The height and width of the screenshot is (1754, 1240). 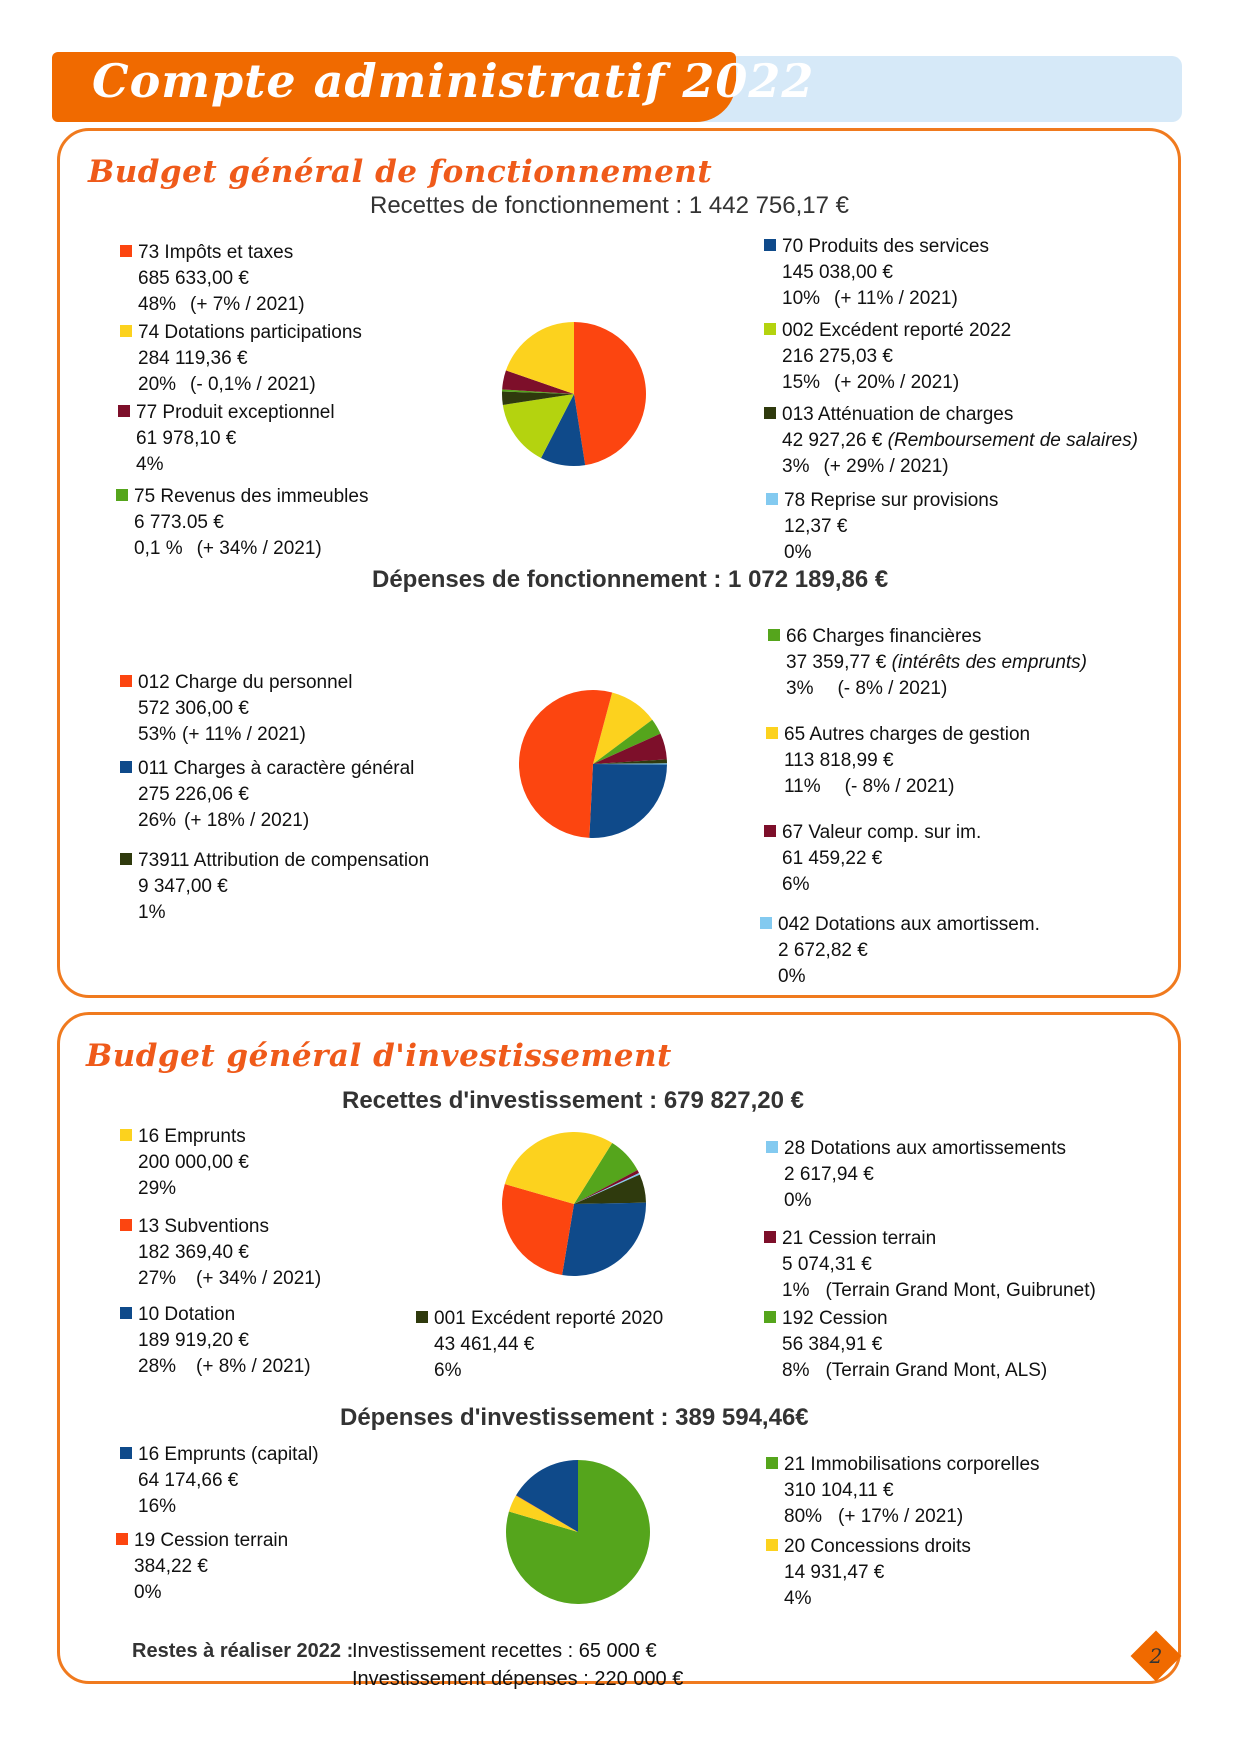 What do you see at coordinates (872, 859) in the screenshot?
I see `legend-item: 67 Valeur comp. sur im. 61 459,22 € 6%` at bounding box center [872, 859].